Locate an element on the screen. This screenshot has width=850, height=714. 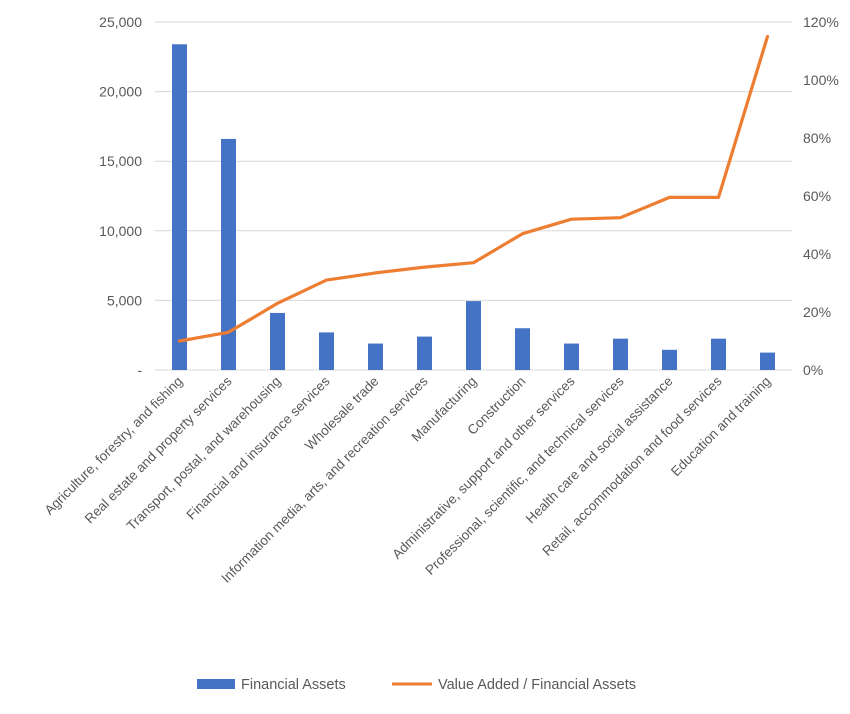
legend-label-value-added: Value Added / Financial Assets is located at coordinates (537, 685).